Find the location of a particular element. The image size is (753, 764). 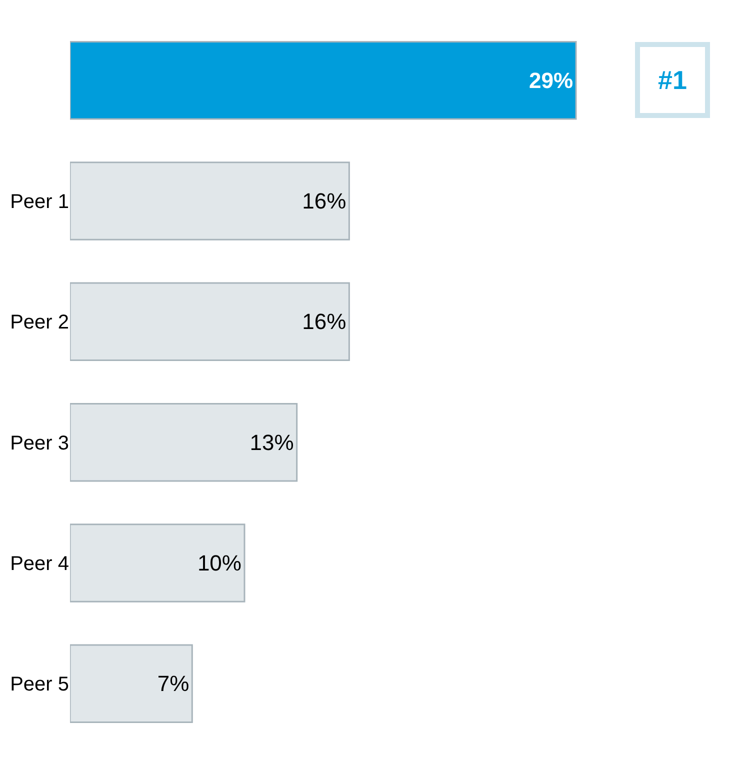

y-tick-label: Peer 4 is located at coordinates (39, 564).